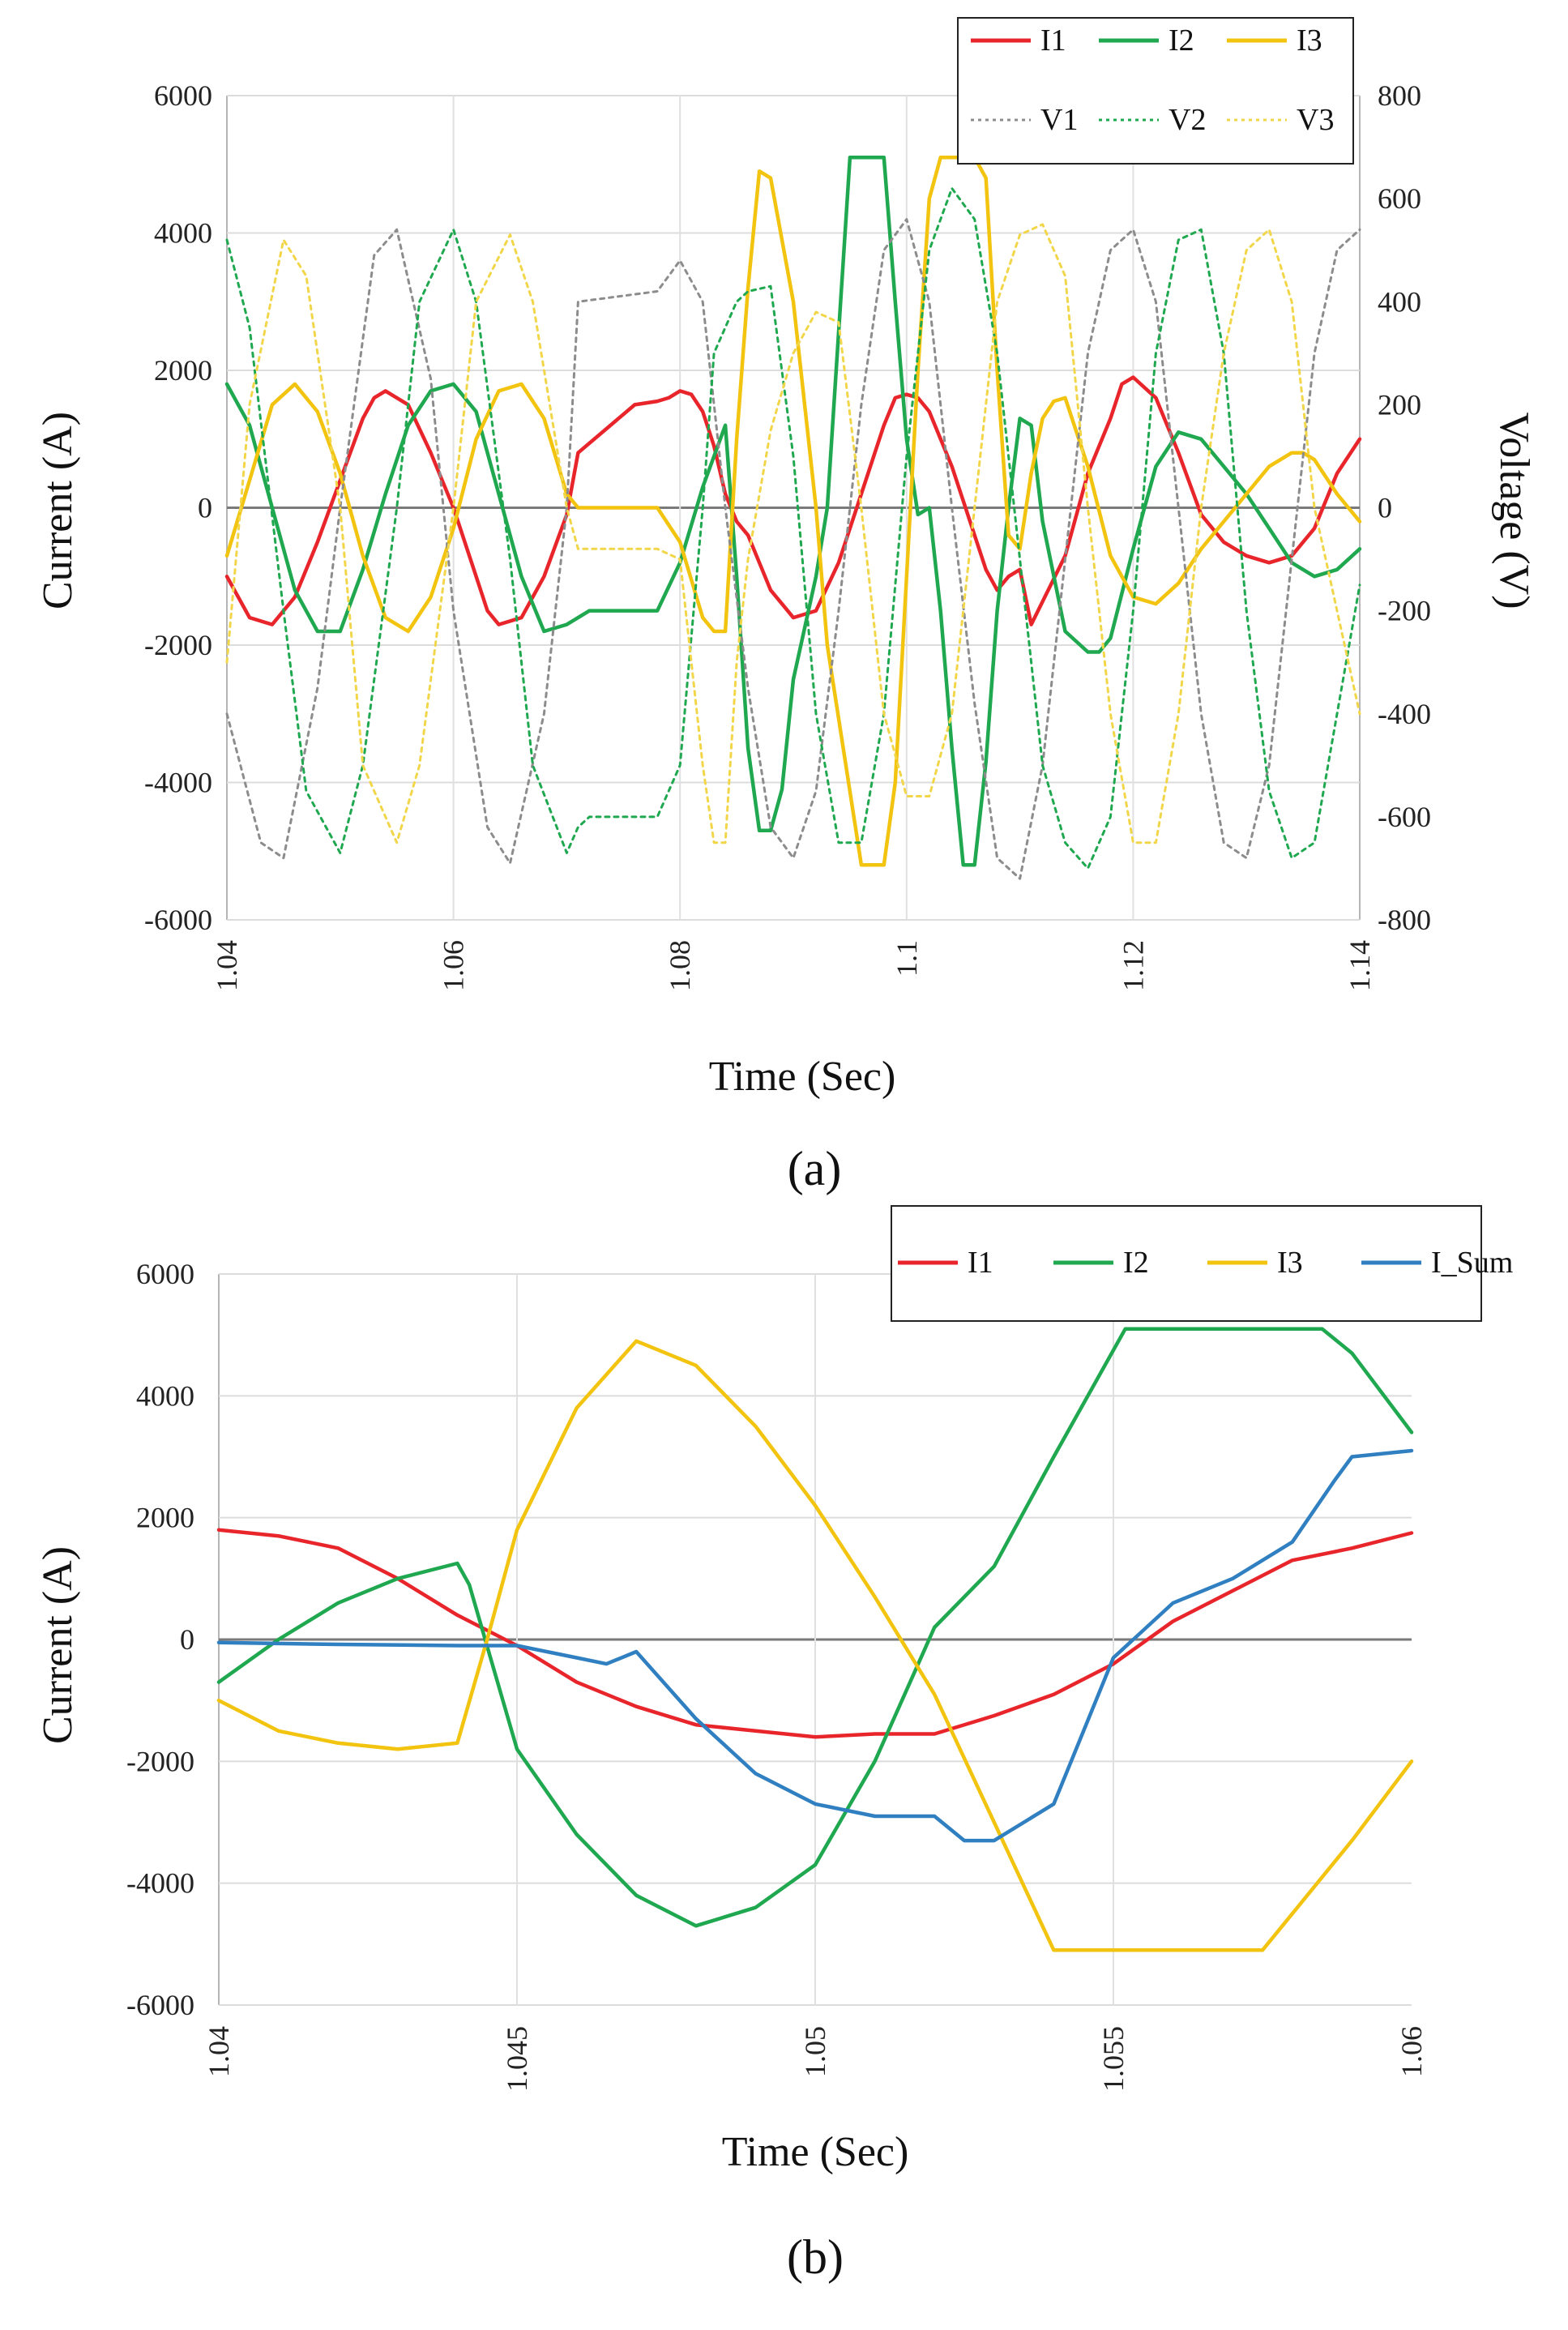 This screenshot has height=2330, width=1568. I want to click on x-tick-label: 1.045, so click(517, 2059).